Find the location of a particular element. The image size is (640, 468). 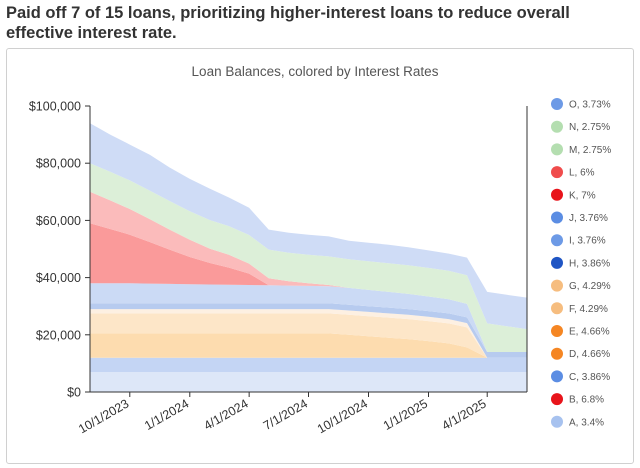

legend-item: D, 4.66% is located at coordinates (580, 353).